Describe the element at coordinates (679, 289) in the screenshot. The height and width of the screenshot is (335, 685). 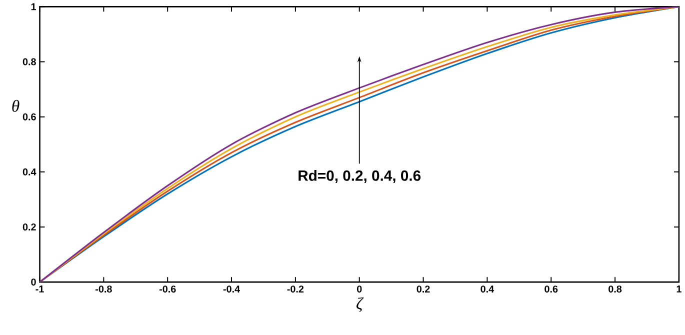
I see `x-tick-label: 1` at that location.